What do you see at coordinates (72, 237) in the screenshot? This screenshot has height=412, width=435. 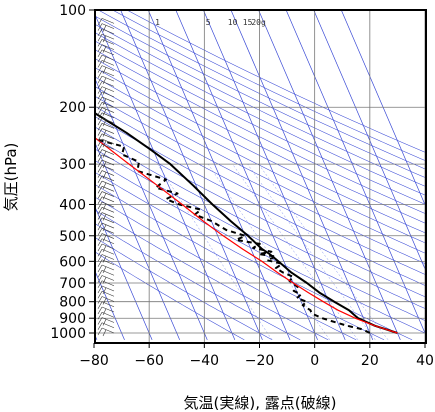 I see `y-tick-label: 500` at bounding box center [72, 237].